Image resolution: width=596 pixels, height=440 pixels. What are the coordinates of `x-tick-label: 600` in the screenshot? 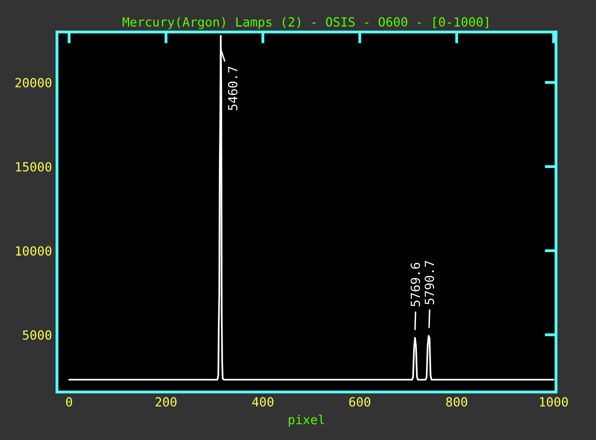 It's located at (359, 402).